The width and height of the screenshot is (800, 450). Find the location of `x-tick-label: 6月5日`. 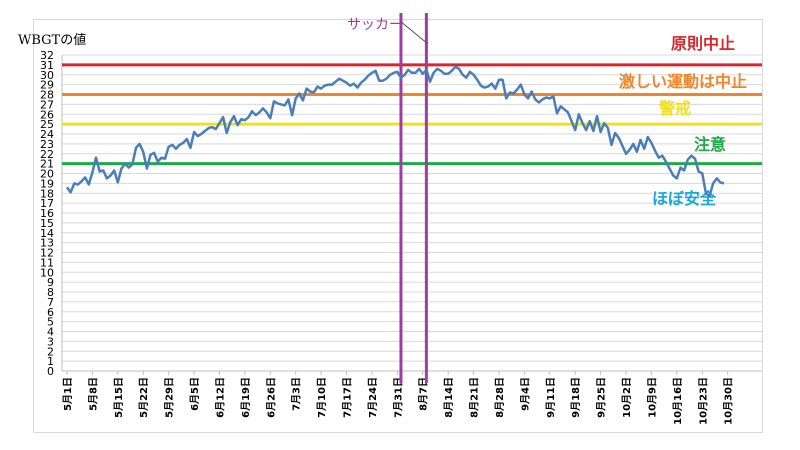

x-tick-label: 6月5日 is located at coordinates (195, 394).